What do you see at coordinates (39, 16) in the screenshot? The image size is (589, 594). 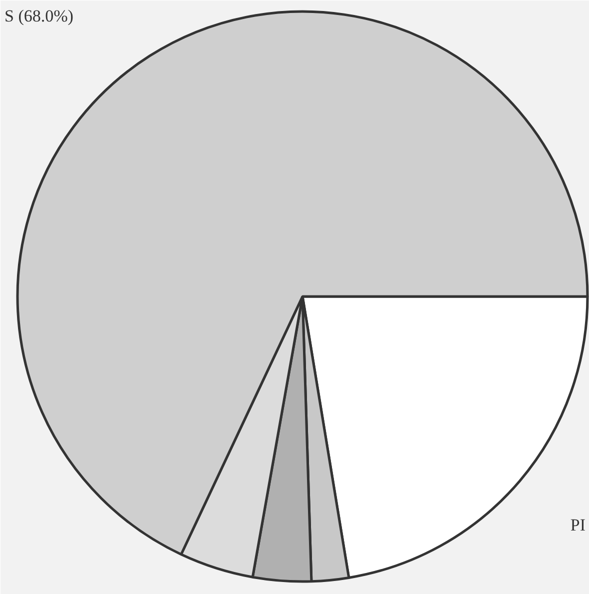 I see `slice-label: S (68.0%)` at bounding box center [39, 16].